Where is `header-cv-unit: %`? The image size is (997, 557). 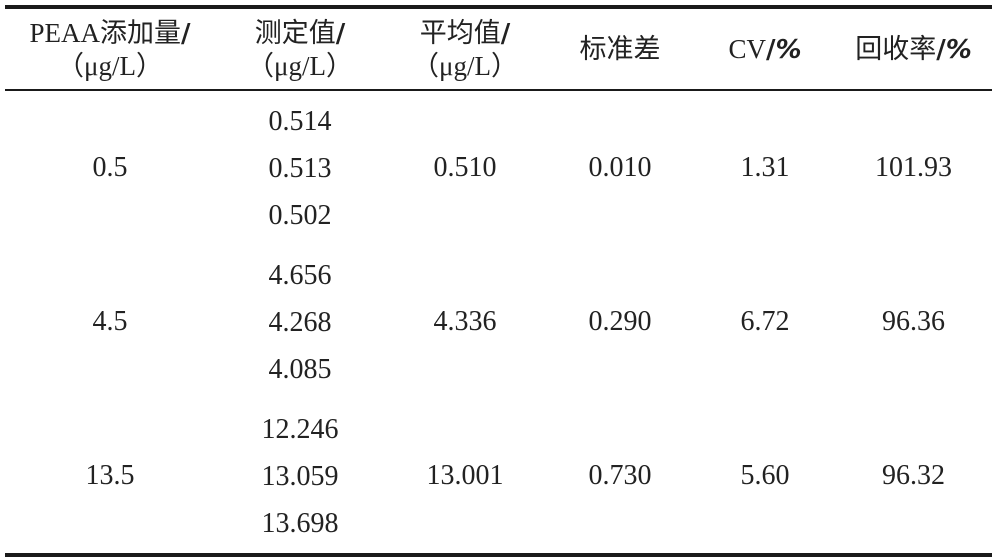 header-cv-unit: % is located at coordinates (788, 49).